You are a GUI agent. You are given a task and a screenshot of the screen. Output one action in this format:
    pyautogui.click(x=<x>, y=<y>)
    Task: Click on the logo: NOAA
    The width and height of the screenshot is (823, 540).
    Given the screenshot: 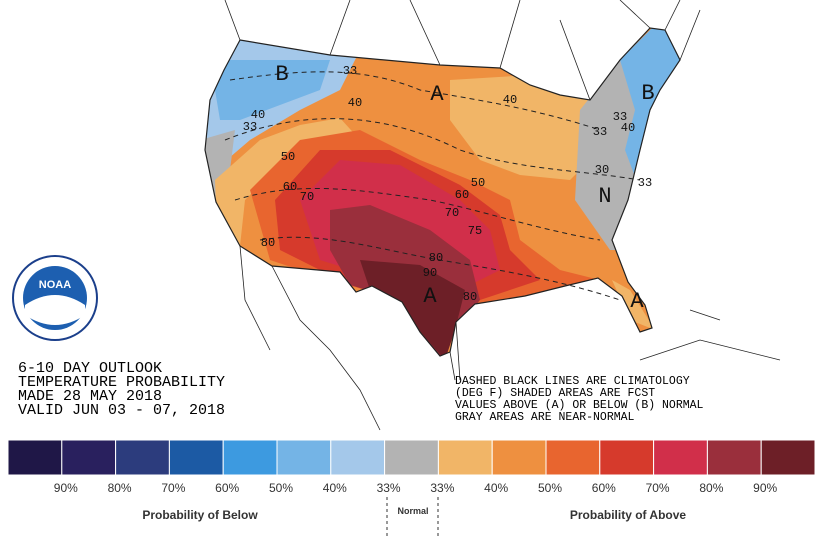 What is the action you would take?
    pyautogui.click(x=55, y=298)
    